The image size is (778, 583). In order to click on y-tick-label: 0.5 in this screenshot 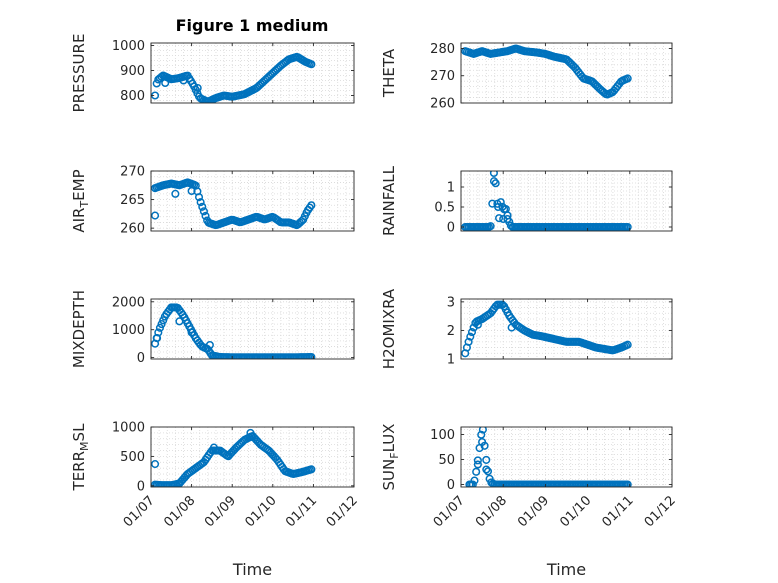, I will do `click(444, 208)`.